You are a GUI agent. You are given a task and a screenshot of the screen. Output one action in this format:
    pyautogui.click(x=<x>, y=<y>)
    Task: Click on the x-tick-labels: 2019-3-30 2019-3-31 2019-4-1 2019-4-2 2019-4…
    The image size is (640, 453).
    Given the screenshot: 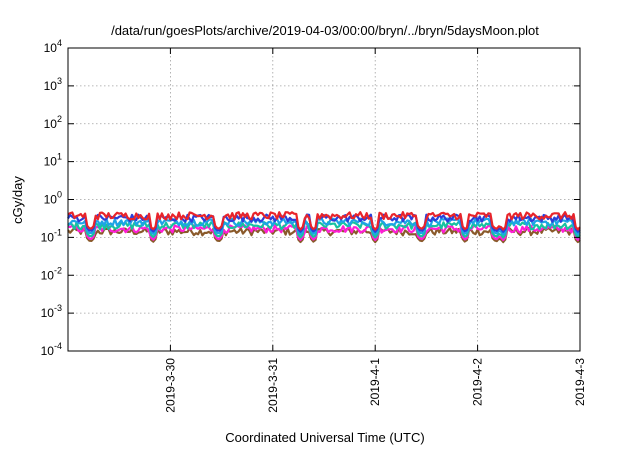 What is the action you would take?
    pyautogui.click(x=375, y=385)
    